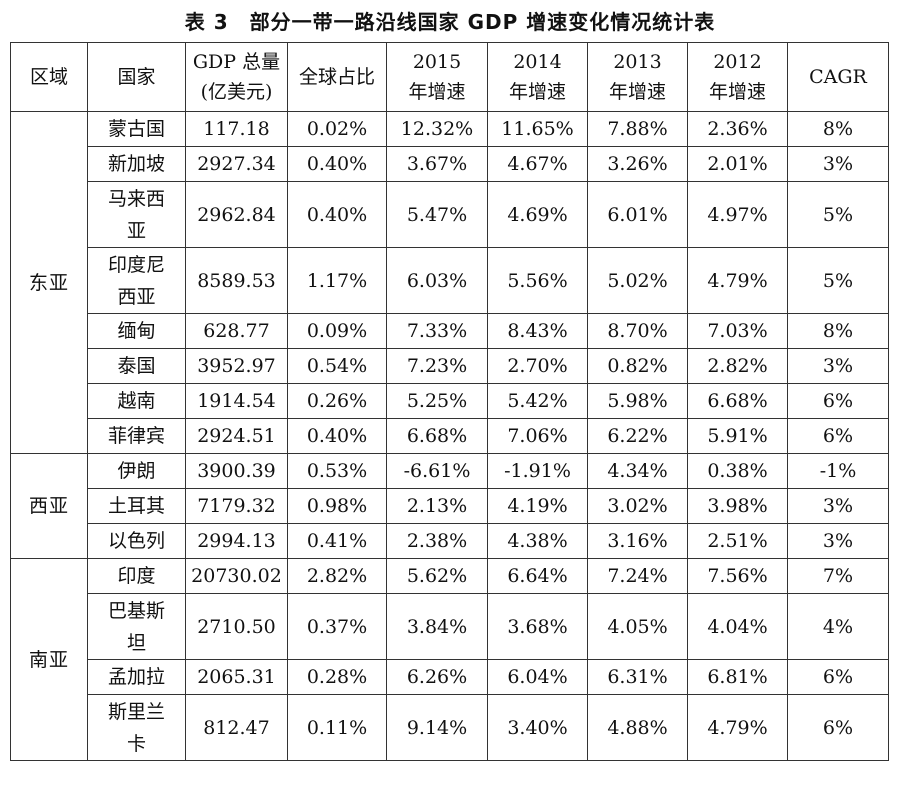  Describe the element at coordinates (337, 280) in the screenshot. I see `share-cell: 1.17%` at that location.